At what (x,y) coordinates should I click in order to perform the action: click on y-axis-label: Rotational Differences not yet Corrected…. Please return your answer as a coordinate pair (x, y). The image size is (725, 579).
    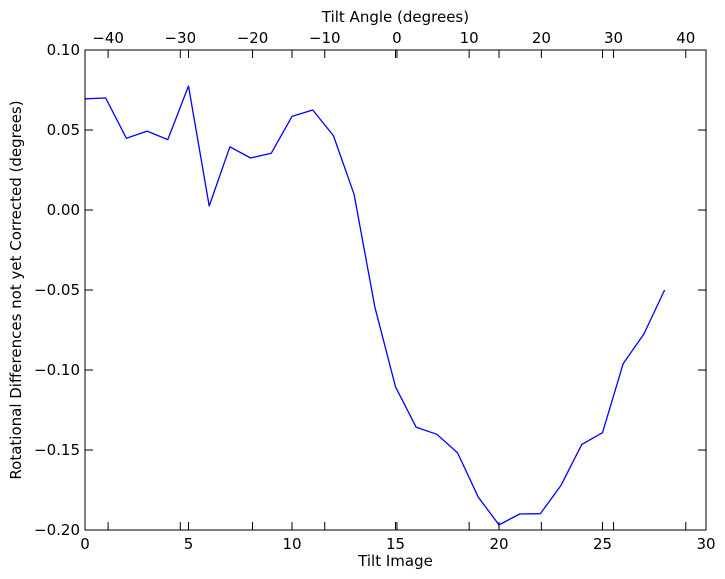
    Looking at the image, I should click on (16, 289).